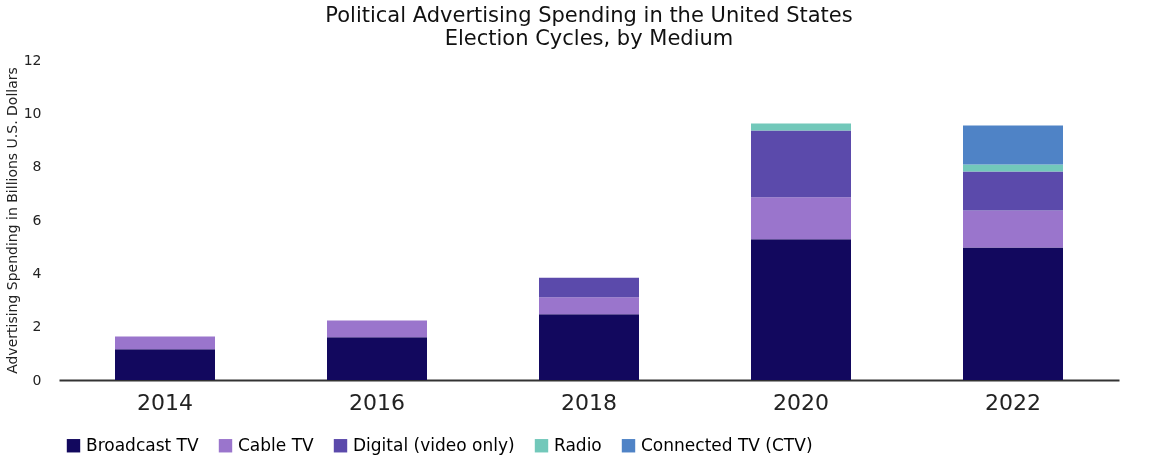 Image resolution: width=1150 pixels, height=464 pixels. What do you see at coordinates (1013, 402) in the screenshot?
I see `x-tick-label: 2022` at bounding box center [1013, 402].